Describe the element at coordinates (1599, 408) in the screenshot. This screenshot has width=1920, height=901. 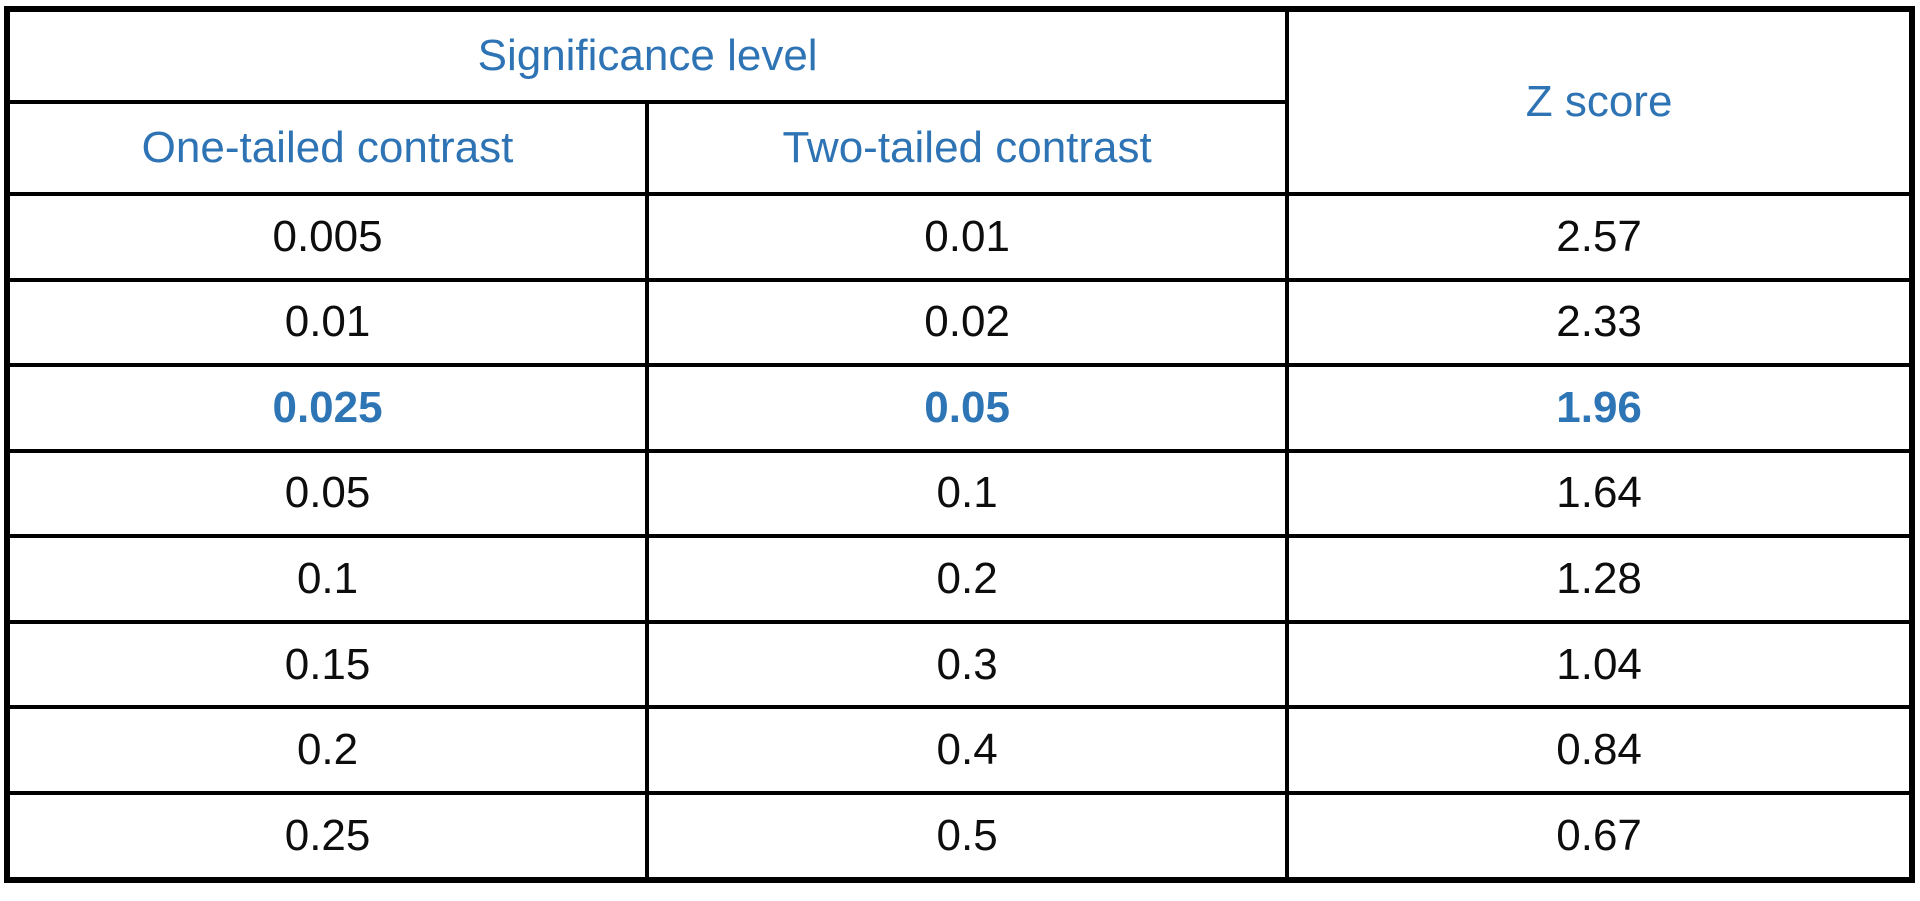
I see `cell-z-score: 1.96` at that location.